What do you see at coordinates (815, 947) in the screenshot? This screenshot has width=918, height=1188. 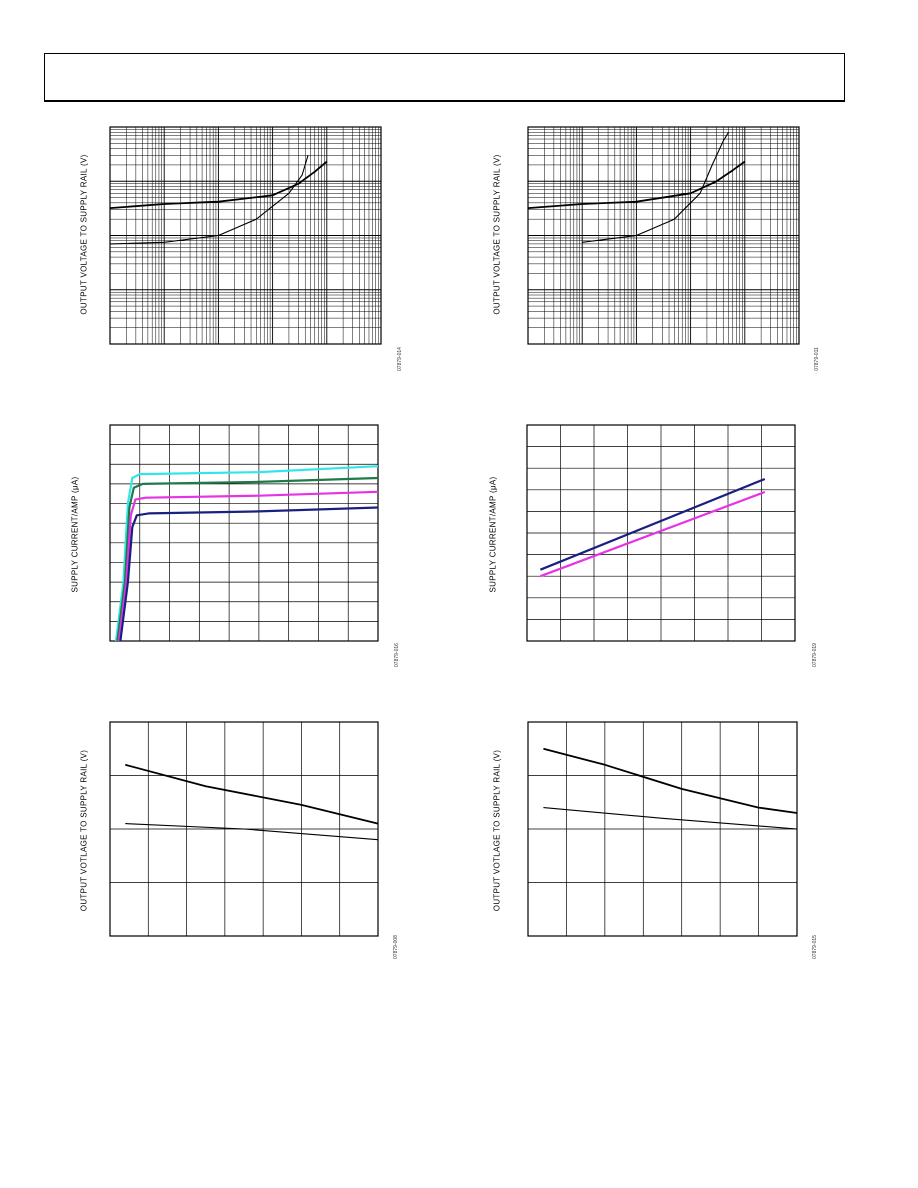 I see `figure-id: 07879-015` at bounding box center [815, 947].